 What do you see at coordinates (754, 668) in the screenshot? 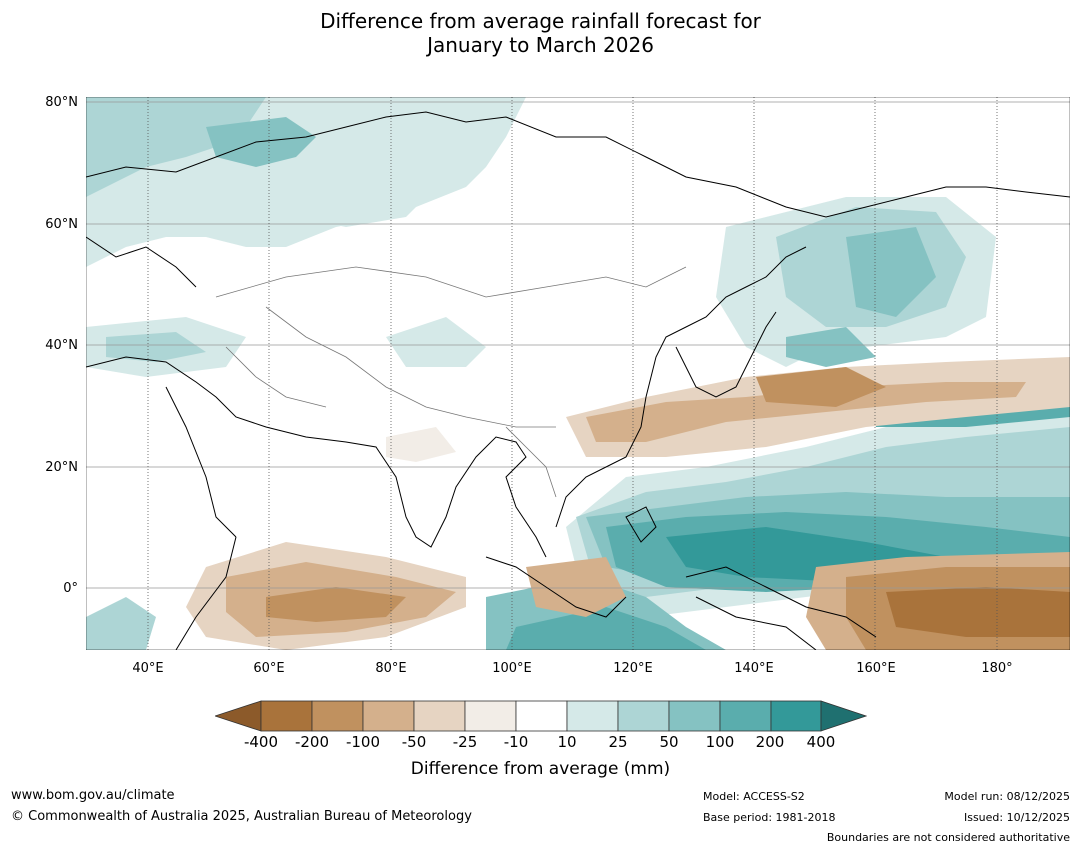
I see `lon-label-140e: 140°E` at bounding box center [754, 668].